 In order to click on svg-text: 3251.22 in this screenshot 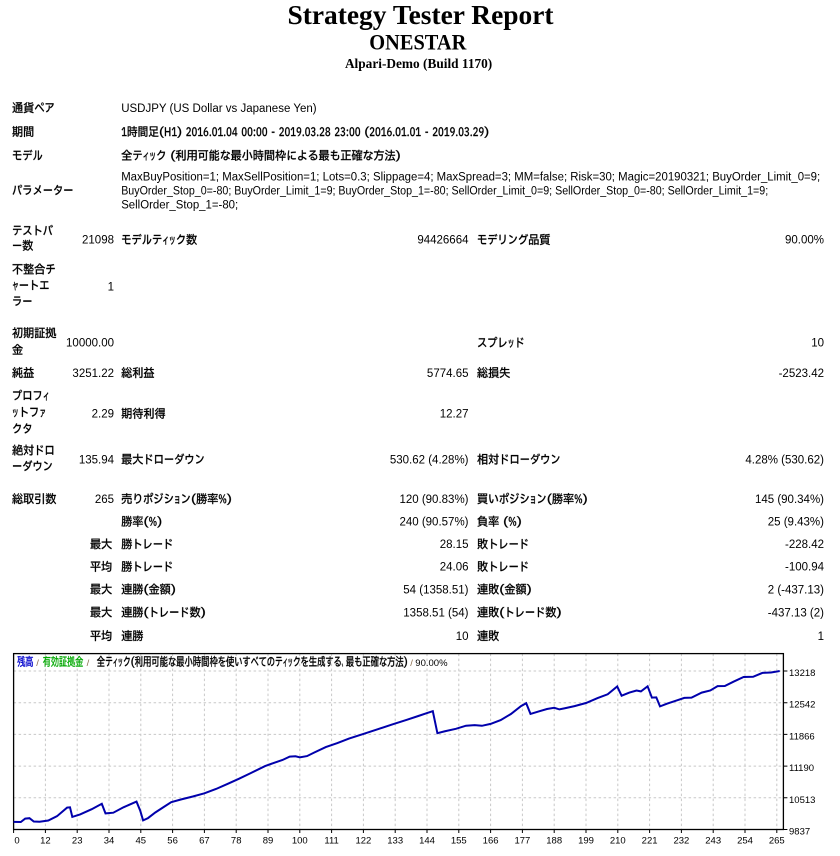, I will do `click(93, 374)`.